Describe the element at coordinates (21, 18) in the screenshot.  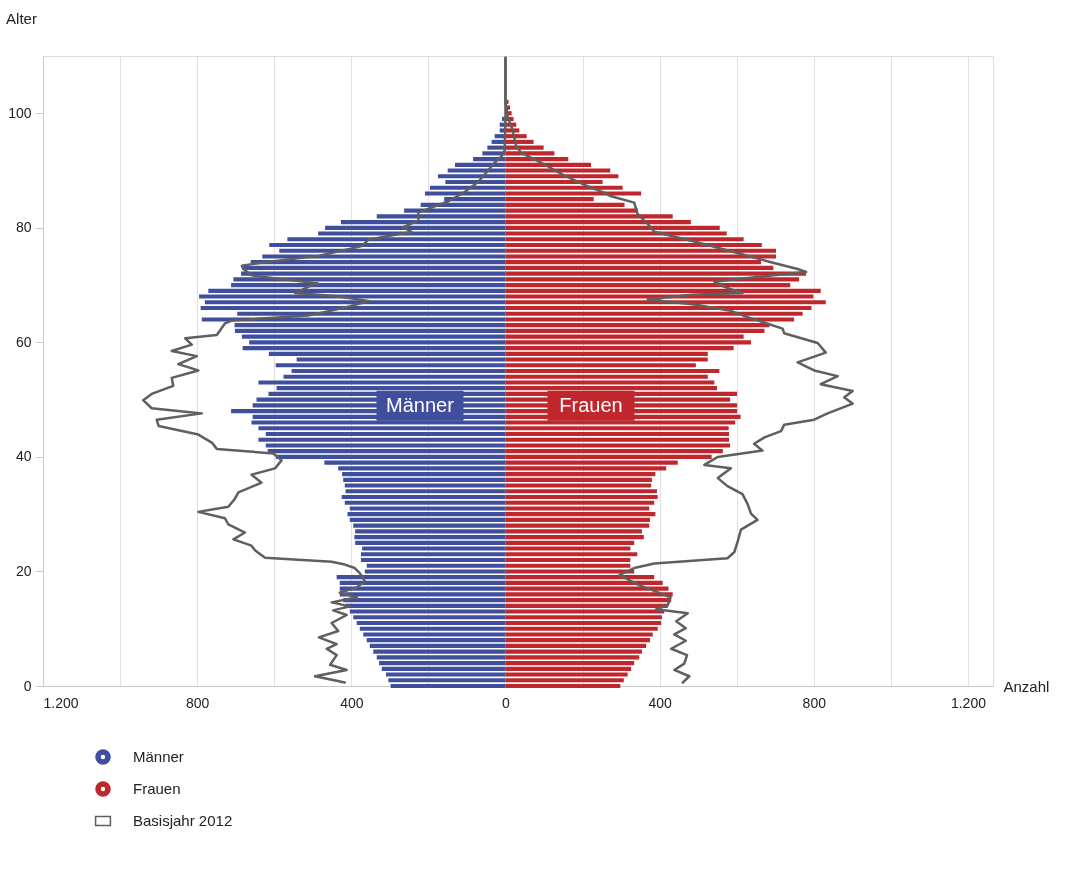
I see `y-axis-title: Alter` at that location.